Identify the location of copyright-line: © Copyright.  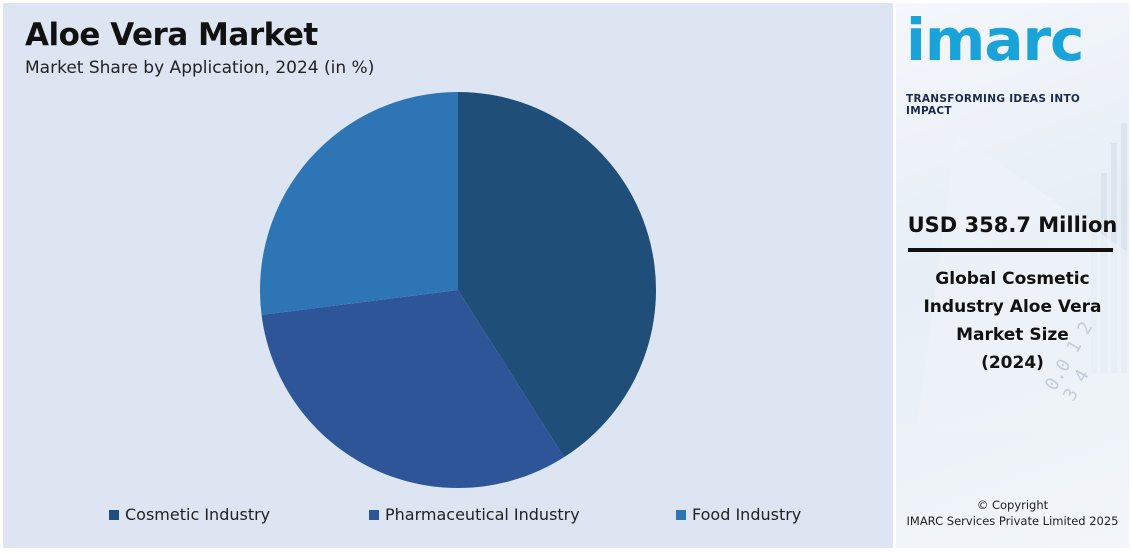
(1012, 505).